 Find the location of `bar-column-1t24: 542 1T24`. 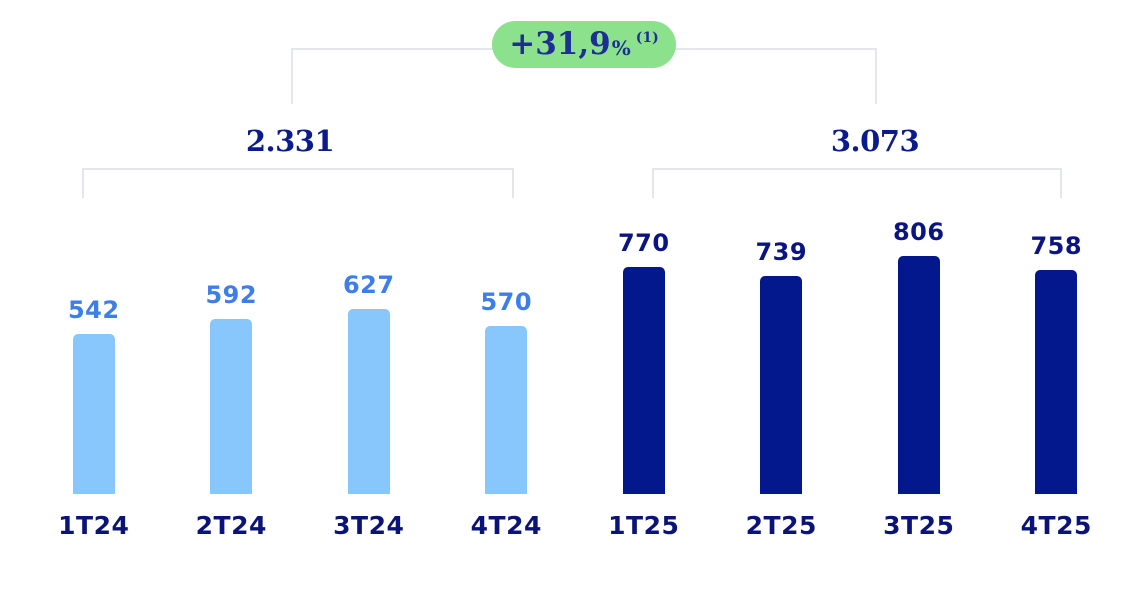

bar-column-1t24: 542 1T24 is located at coordinates (94, 418).